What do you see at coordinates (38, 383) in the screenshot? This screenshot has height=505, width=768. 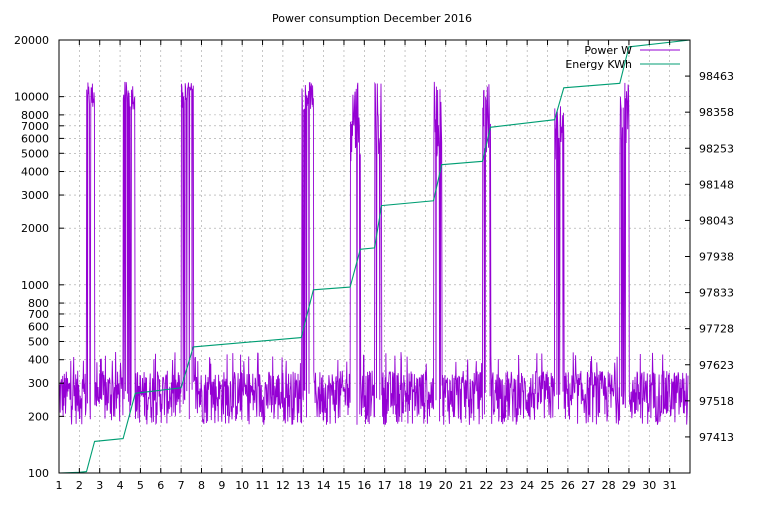 I see `y-left-tick-label: 300` at bounding box center [38, 383].